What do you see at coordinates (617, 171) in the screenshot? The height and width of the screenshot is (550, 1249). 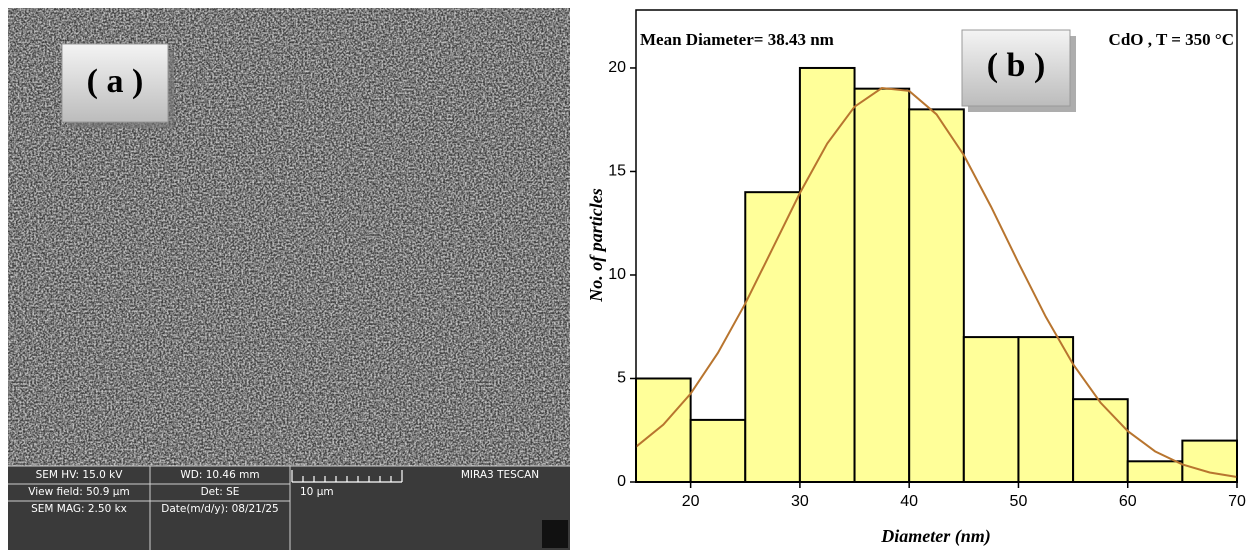 I see `y-tick-label: 15` at bounding box center [617, 171].